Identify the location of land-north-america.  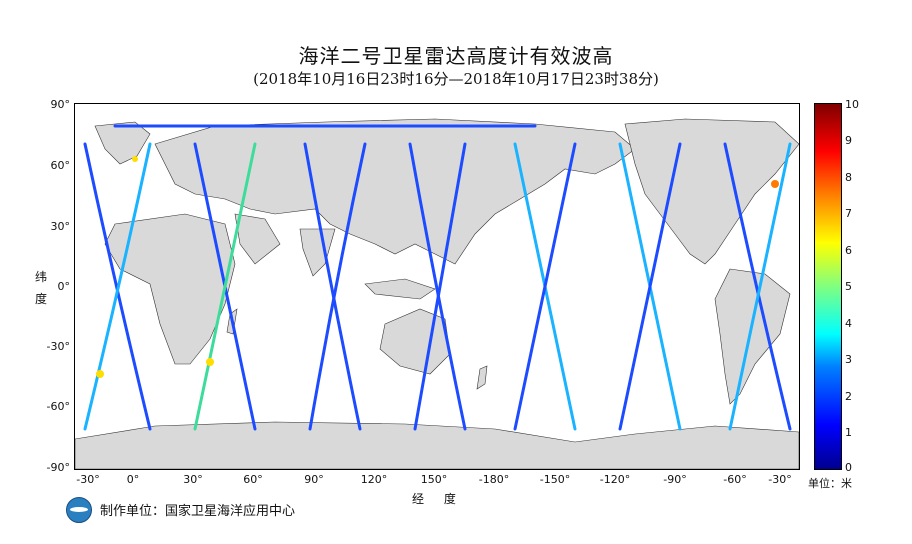
(711, 191).